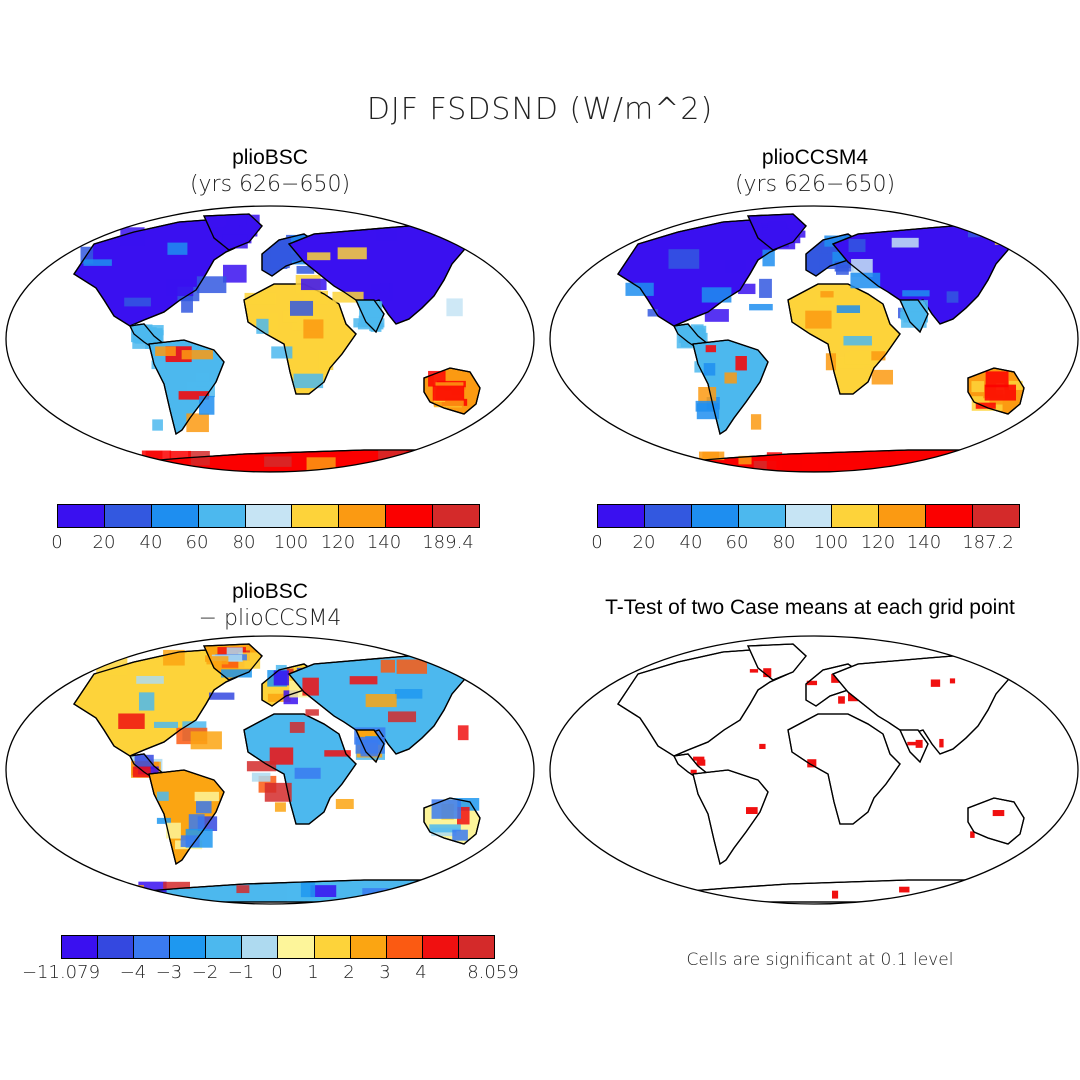 The width and height of the screenshot is (1080, 1080). I want to click on colorbar-plioBSC-tick-label: 80, so click(244, 542).